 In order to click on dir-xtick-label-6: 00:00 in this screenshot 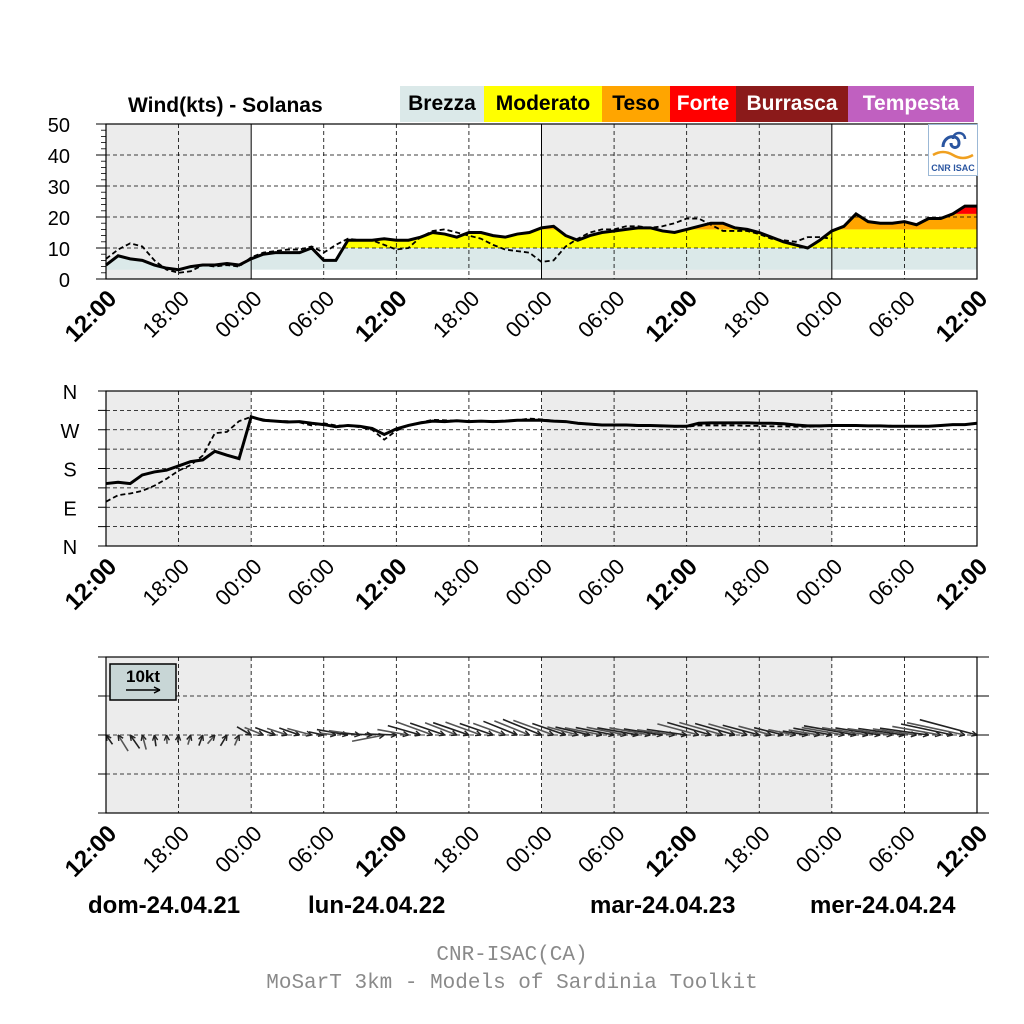, I will do `click(528, 582)`.